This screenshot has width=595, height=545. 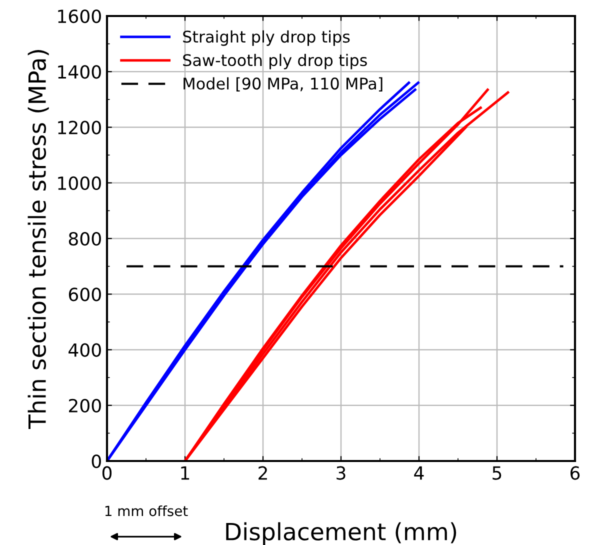 What do you see at coordinates (84, 295) in the screenshot?
I see `y-tick-label: 600` at bounding box center [84, 295].